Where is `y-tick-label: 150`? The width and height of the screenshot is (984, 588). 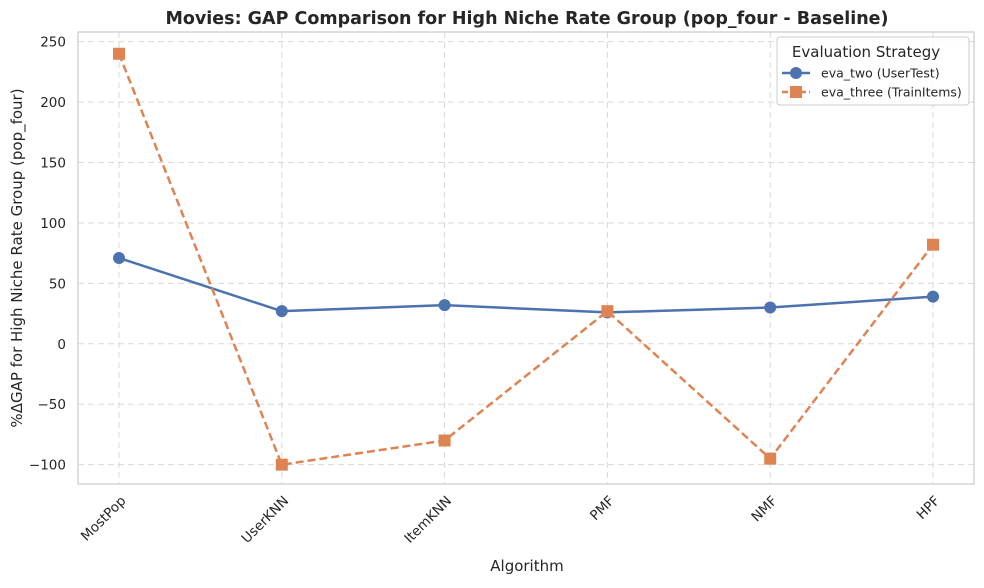
y-tick-label: 150 is located at coordinates (53, 164).